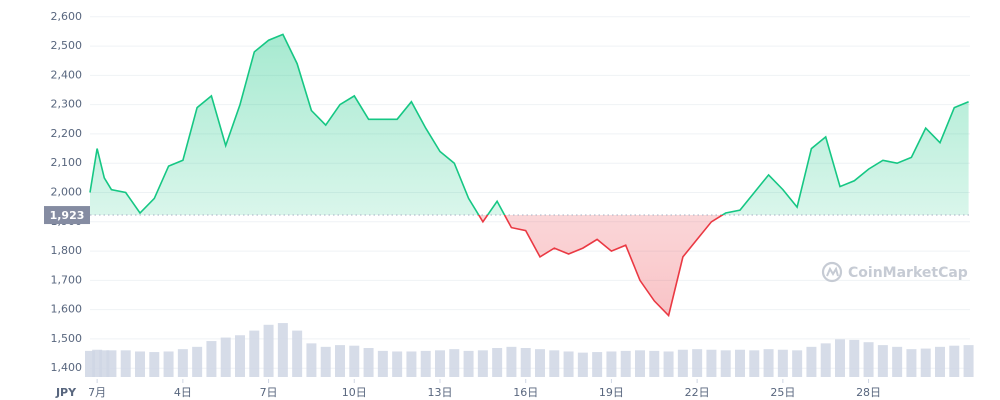 The width and height of the screenshot is (1000, 400). Describe the element at coordinates (67, 279) in the screenshot. I see `y-tick-label: 1,700` at that location.